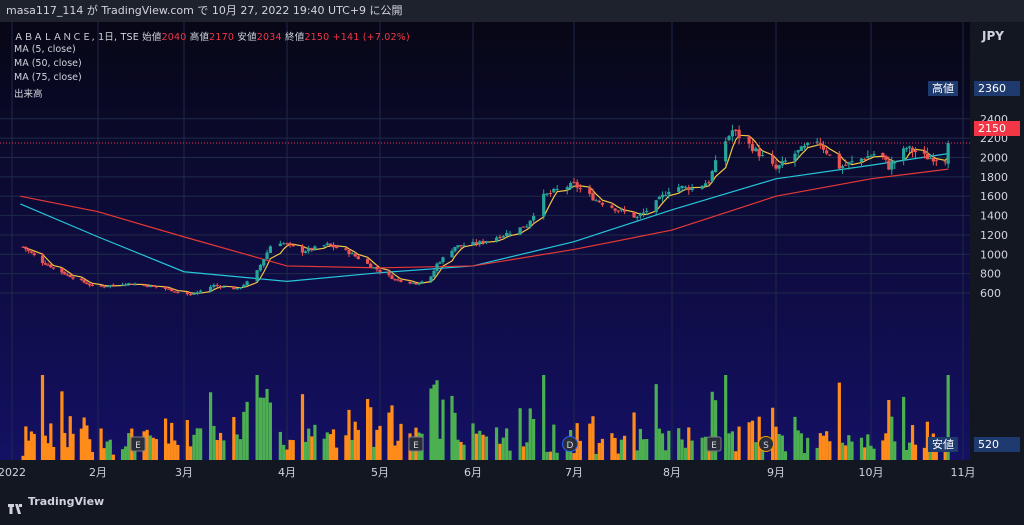 The width and height of the screenshot is (1024, 525). What do you see at coordinates (371, 37) in the screenshot?
I see `legend-change: +141 (+7.02%)` at bounding box center [371, 37].